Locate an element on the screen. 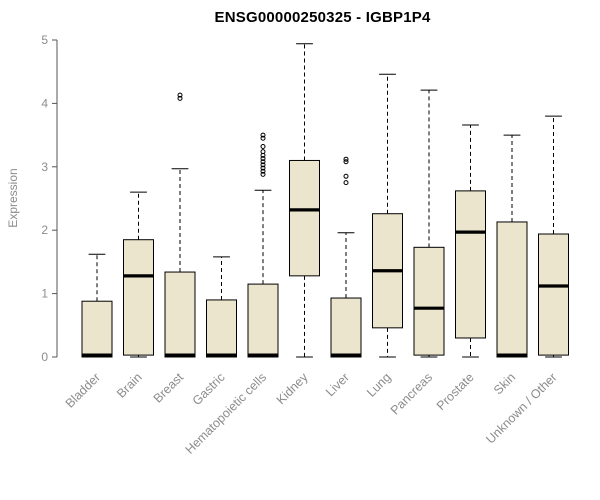 The height and width of the screenshot is (500, 600). box-group-pancreas is located at coordinates (429, 223).